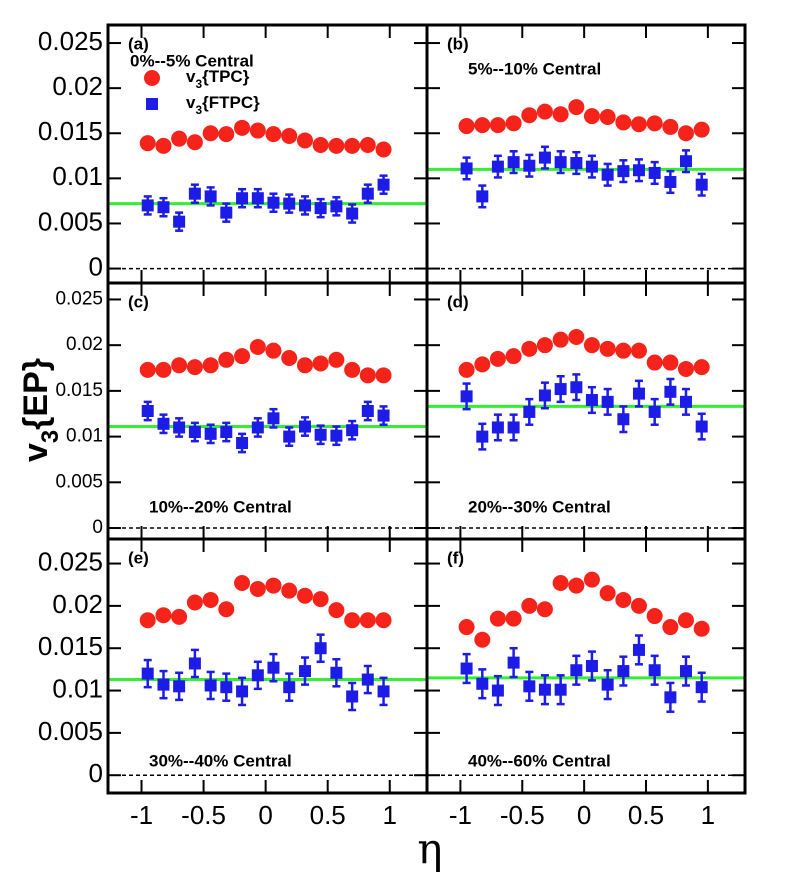  I want to click on panel-label: (e), so click(138, 557).